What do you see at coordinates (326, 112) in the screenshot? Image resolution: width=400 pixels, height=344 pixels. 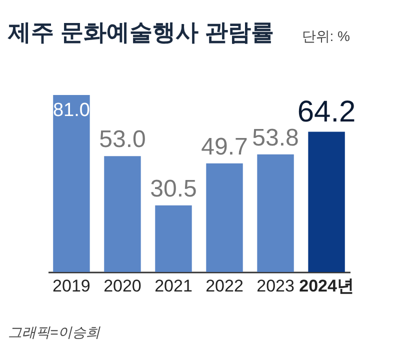 I see `data-label: 64.2` at bounding box center [326, 112].